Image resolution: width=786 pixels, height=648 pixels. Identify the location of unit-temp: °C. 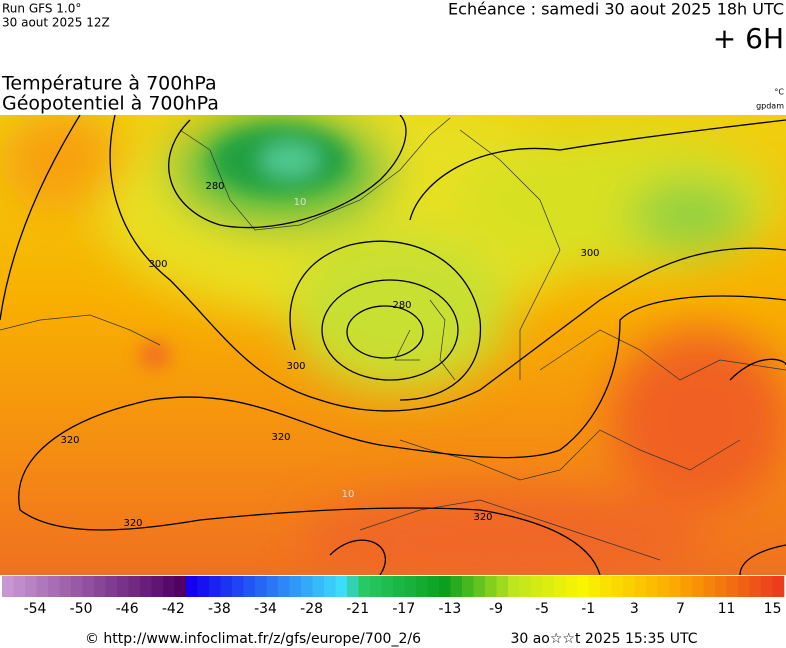
(779, 92).